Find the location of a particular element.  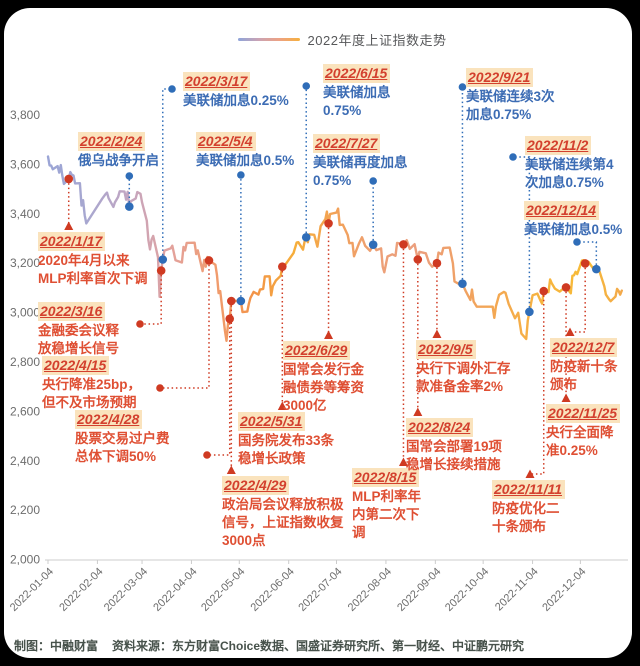

event-date: 2022/2/24 is located at coordinates (112, 141).